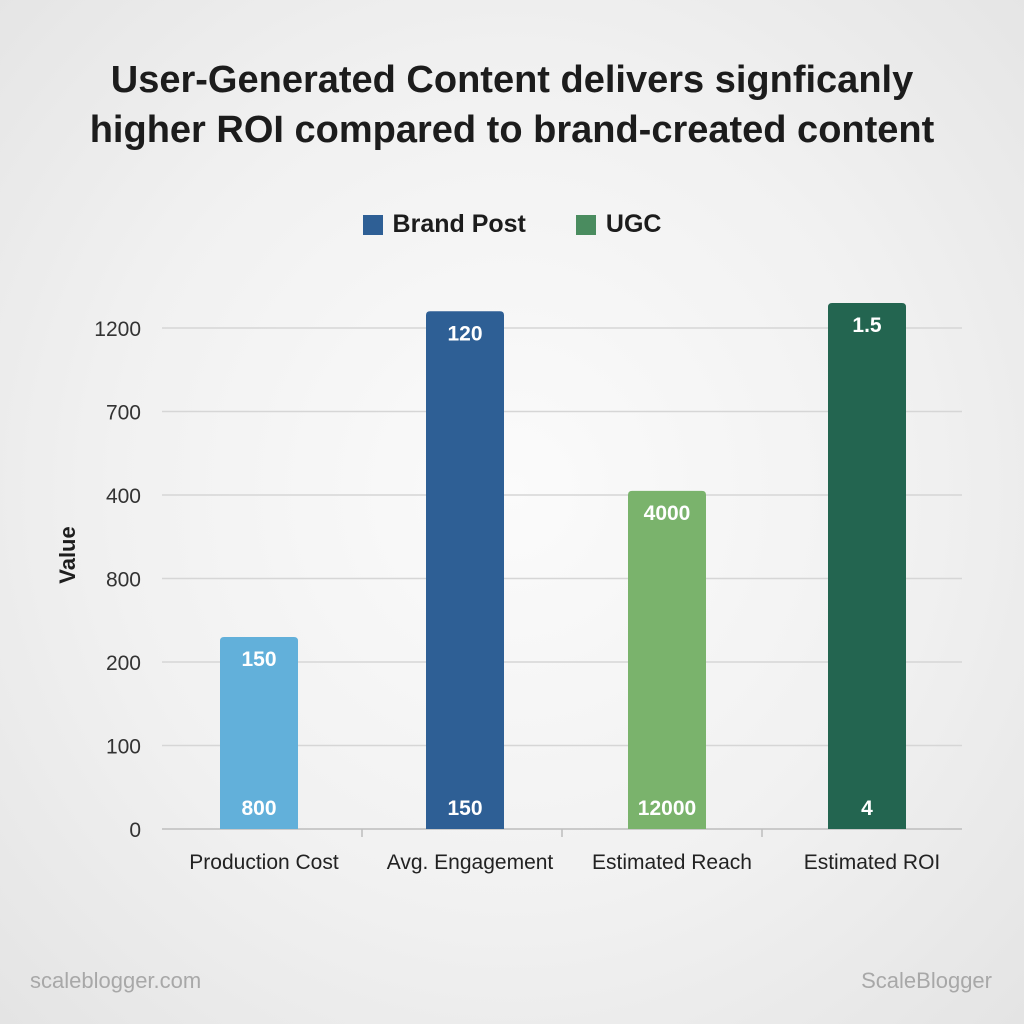 The image size is (1024, 1024). I want to click on y-tick-label: 400, so click(123, 496).